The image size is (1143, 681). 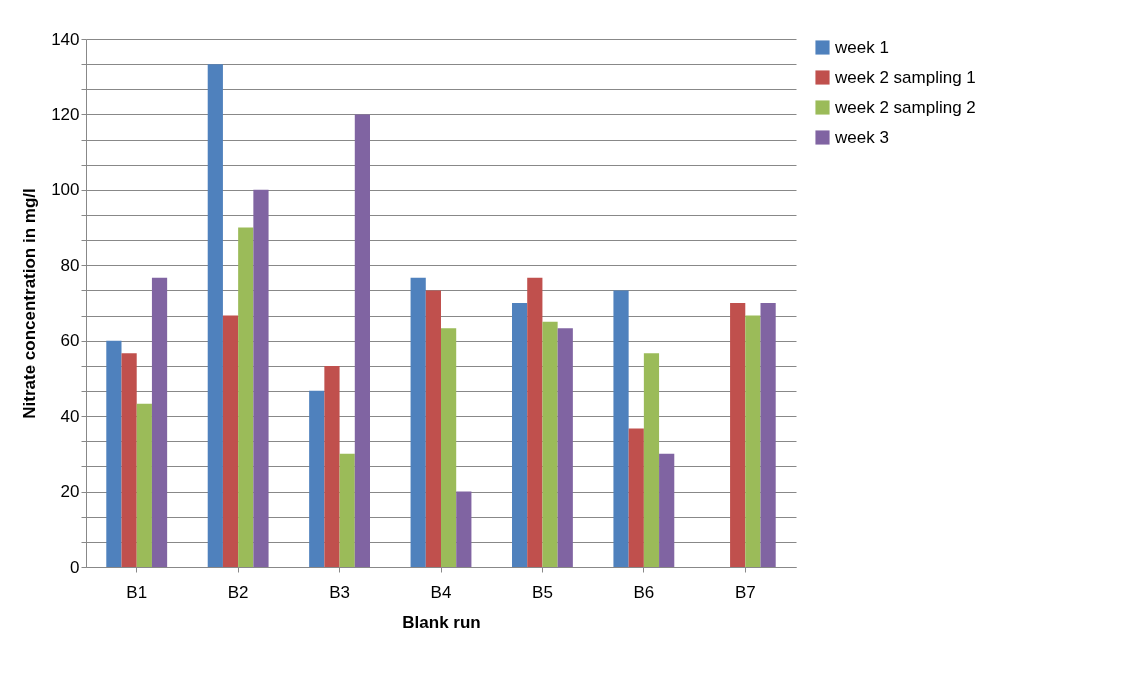 I want to click on y-tick-label: 40, so click(x=70, y=416).